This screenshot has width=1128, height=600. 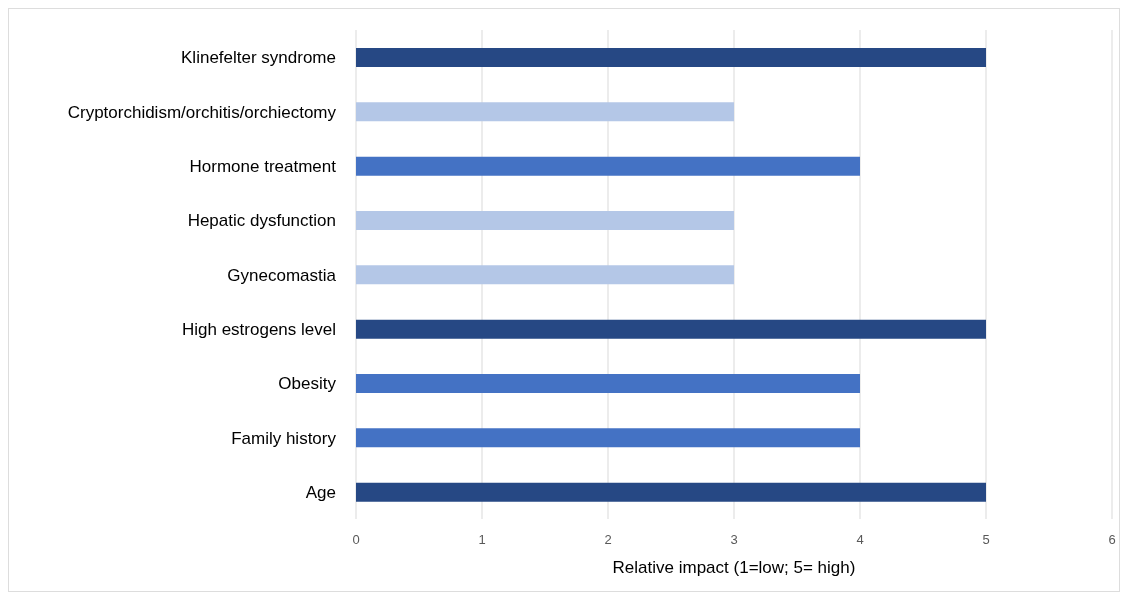 What do you see at coordinates (307, 384) in the screenshot?
I see `y-tick-label: Obesity` at bounding box center [307, 384].